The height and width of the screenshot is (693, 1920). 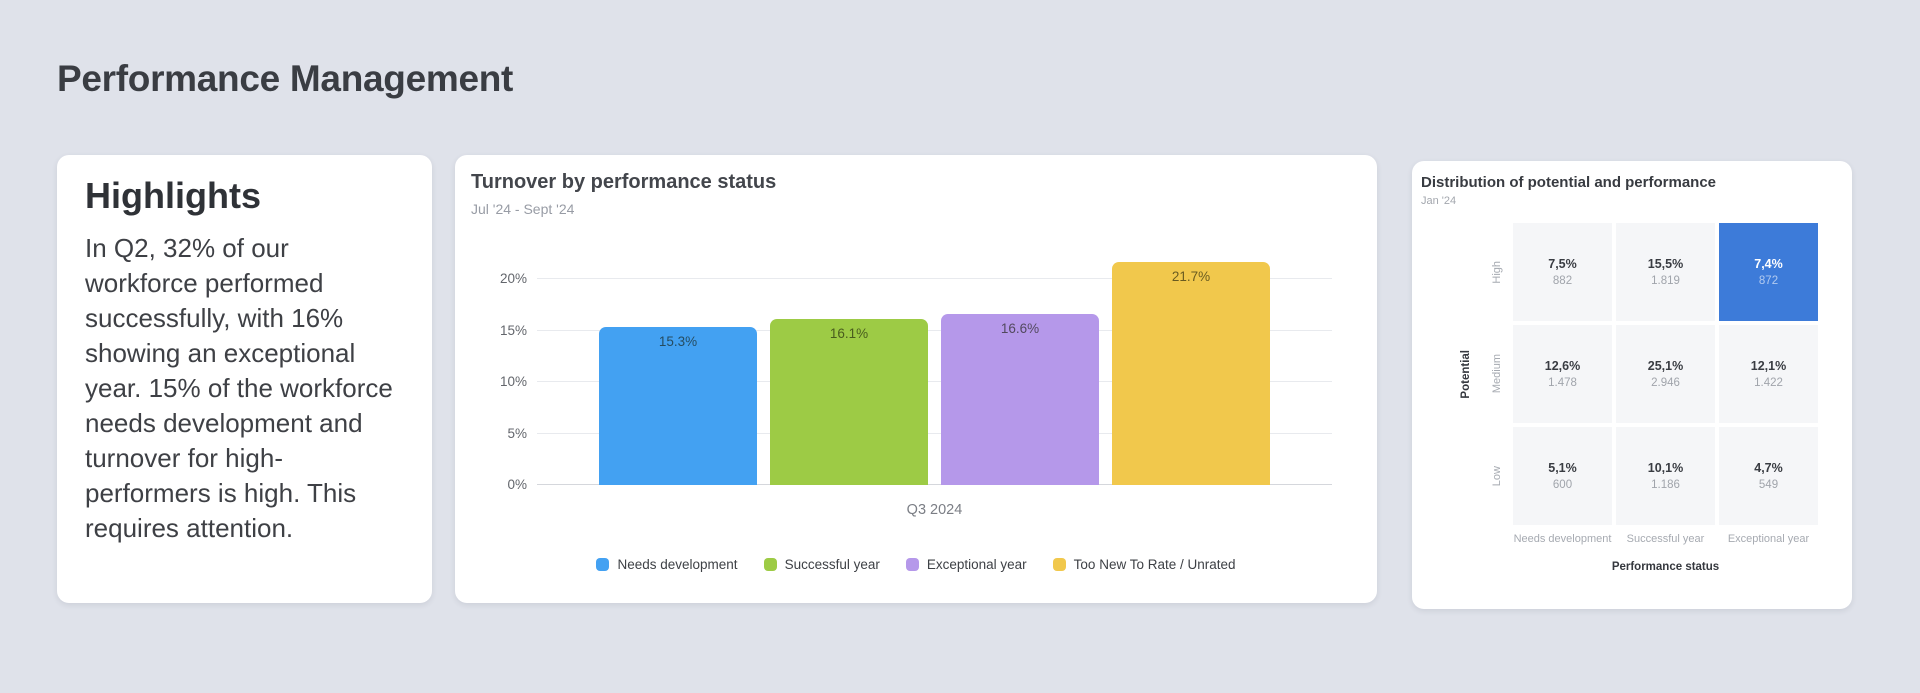 What do you see at coordinates (849, 402) in the screenshot?
I see `bar-successful-year: 16.1%` at bounding box center [849, 402].